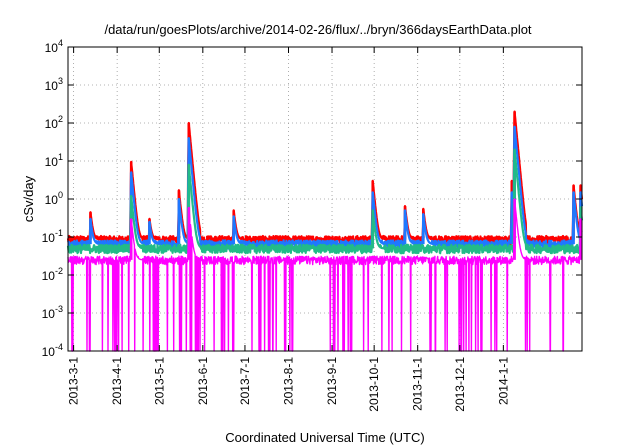  Describe the element at coordinates (374, 384) in the screenshot. I see `x-tick-label: 2013-10-1` at that location.